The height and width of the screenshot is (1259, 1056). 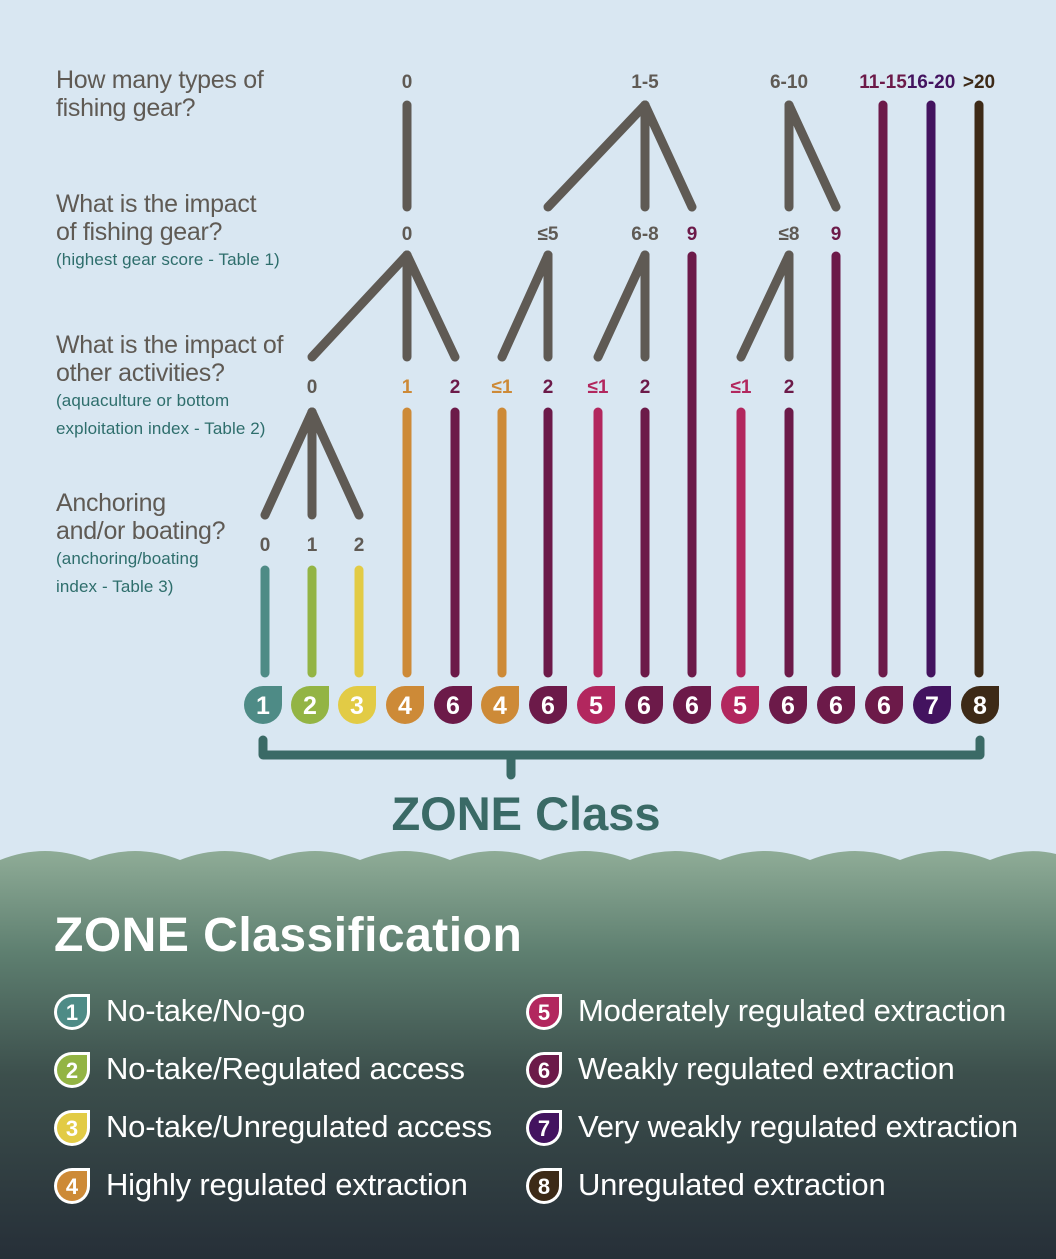 I want to click on zone-badge-8-number: 5, so click(x=596, y=706).